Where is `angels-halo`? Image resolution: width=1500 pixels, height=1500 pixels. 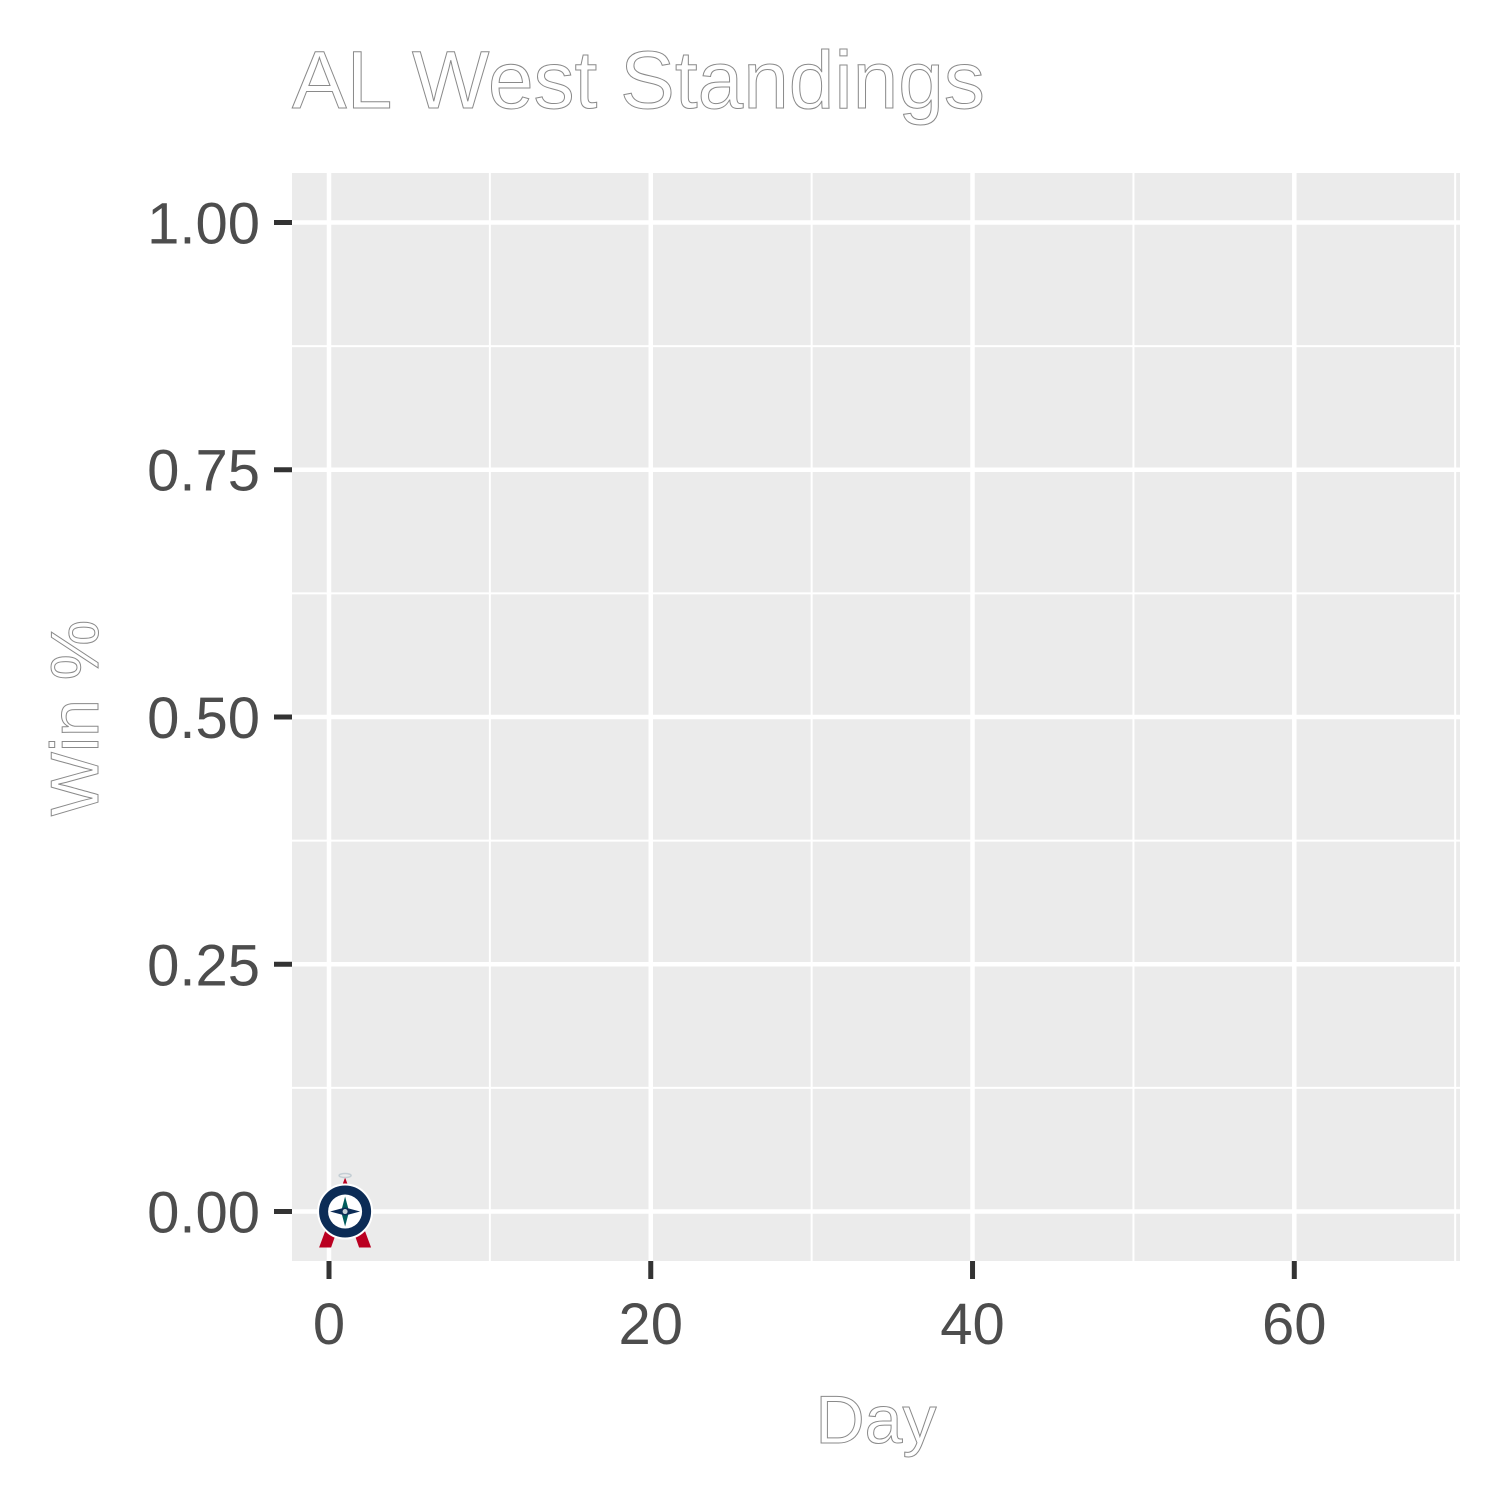 angels-halo is located at coordinates (345, 1175).